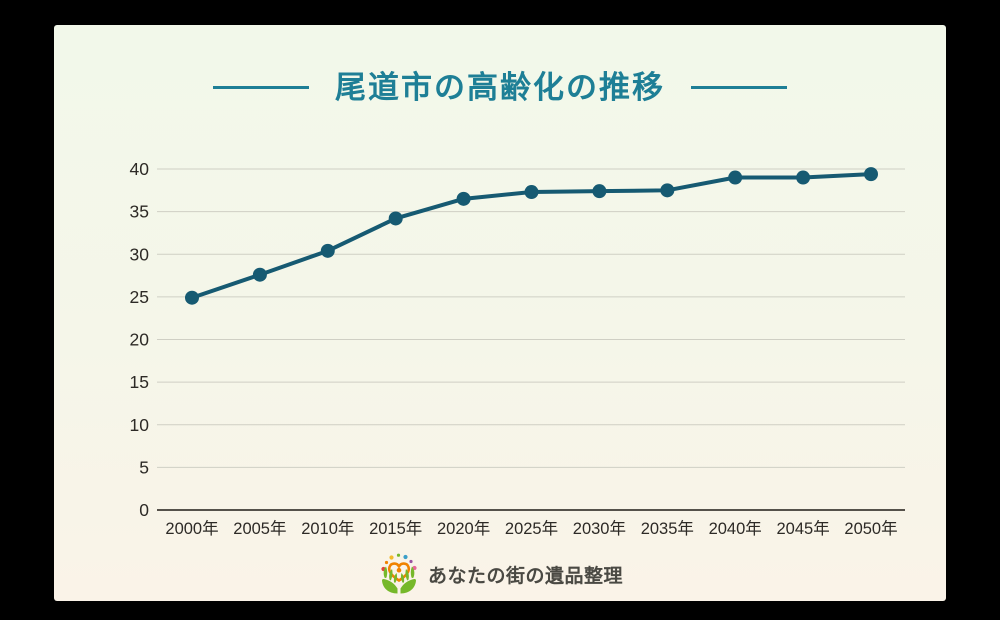 This screenshot has width=1000, height=620. I want to click on logo-hand-left, so click(389, 580).